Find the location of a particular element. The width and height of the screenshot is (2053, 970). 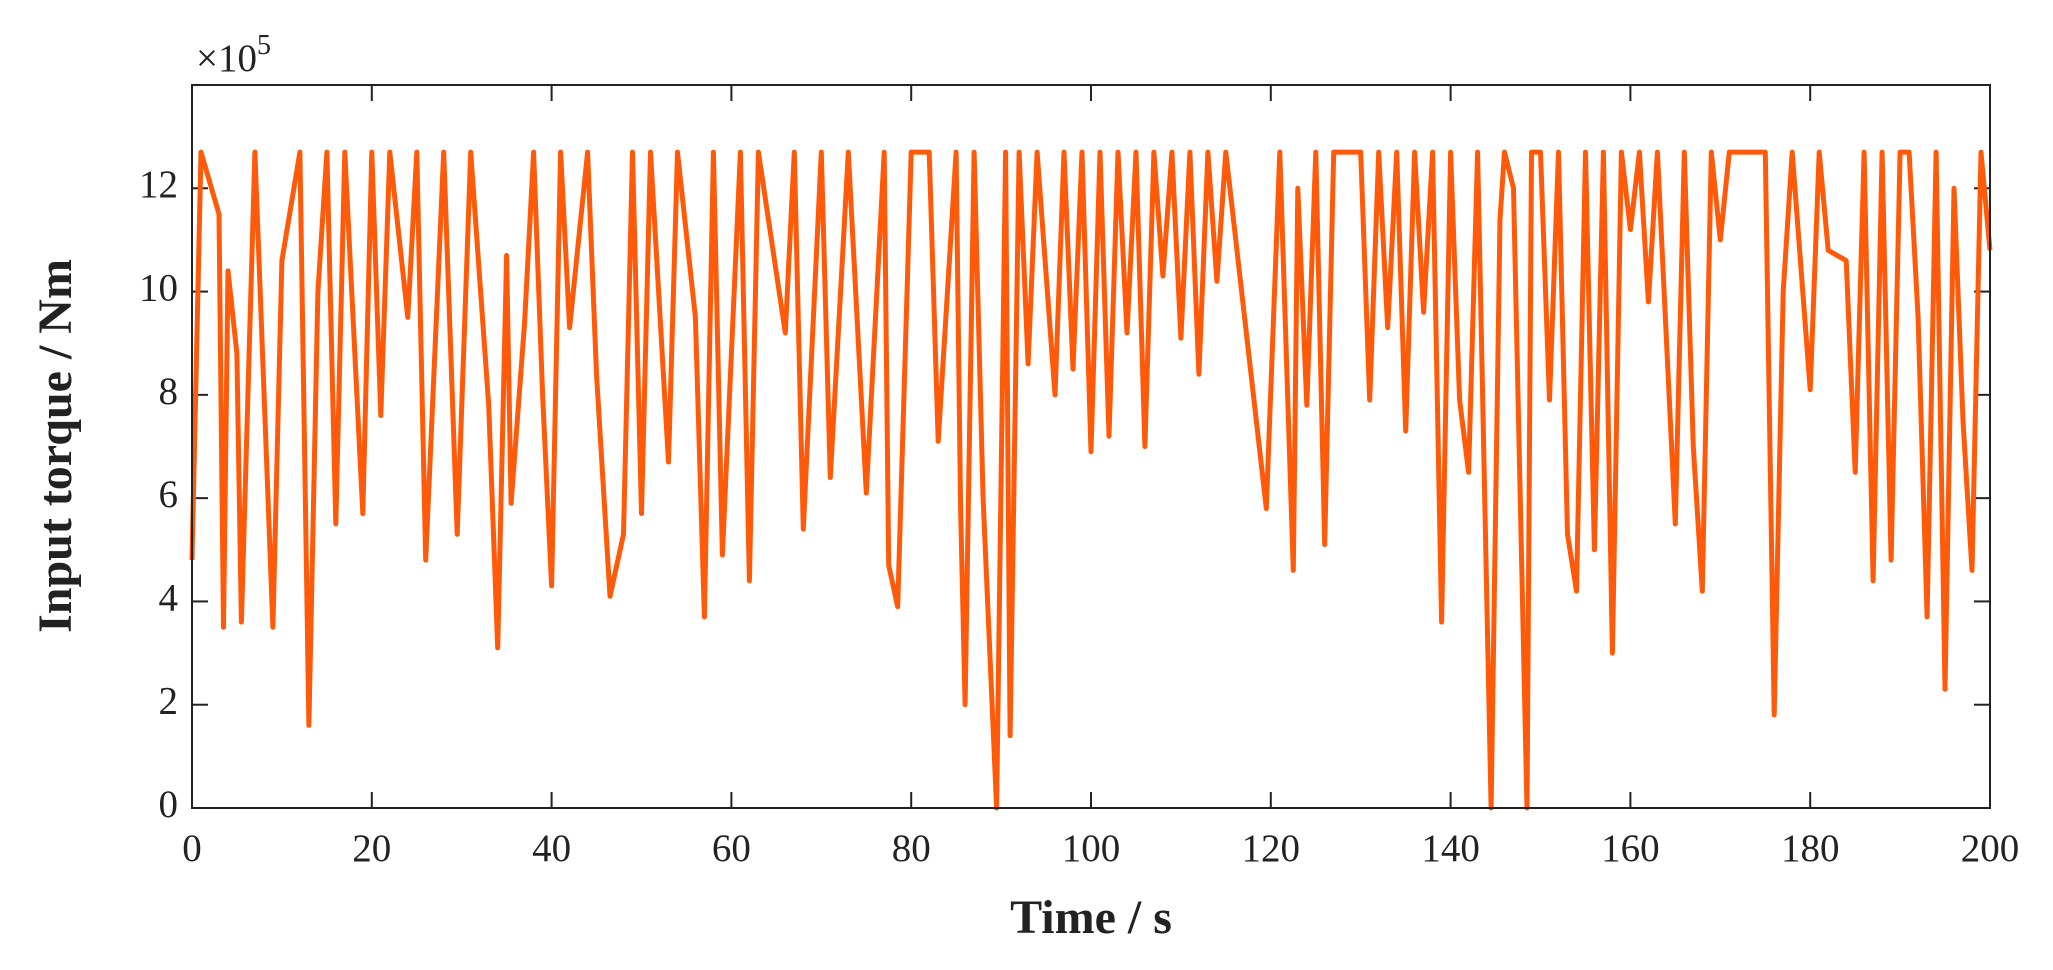

y-tick-label: 2 is located at coordinates (169, 701).